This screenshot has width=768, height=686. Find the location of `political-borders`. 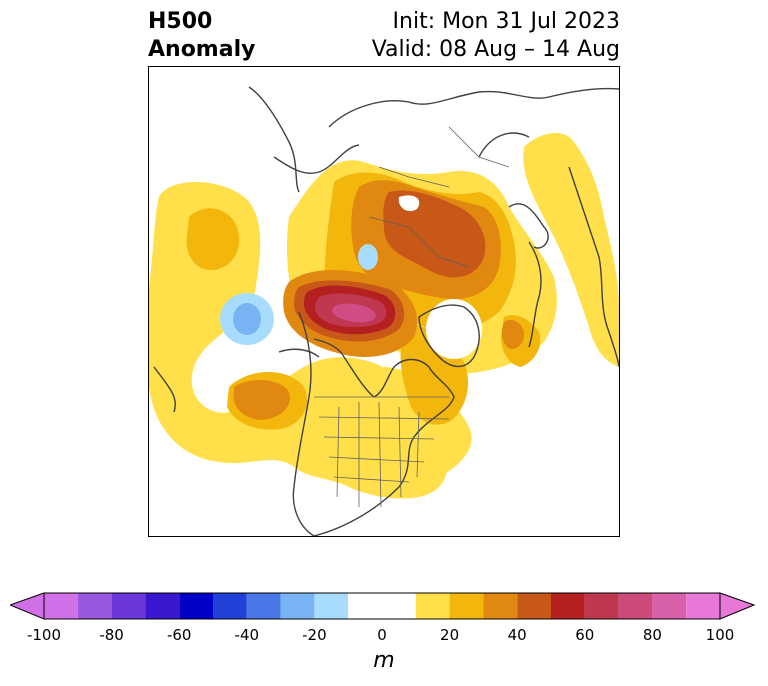

political-borders is located at coordinates (412, 317).